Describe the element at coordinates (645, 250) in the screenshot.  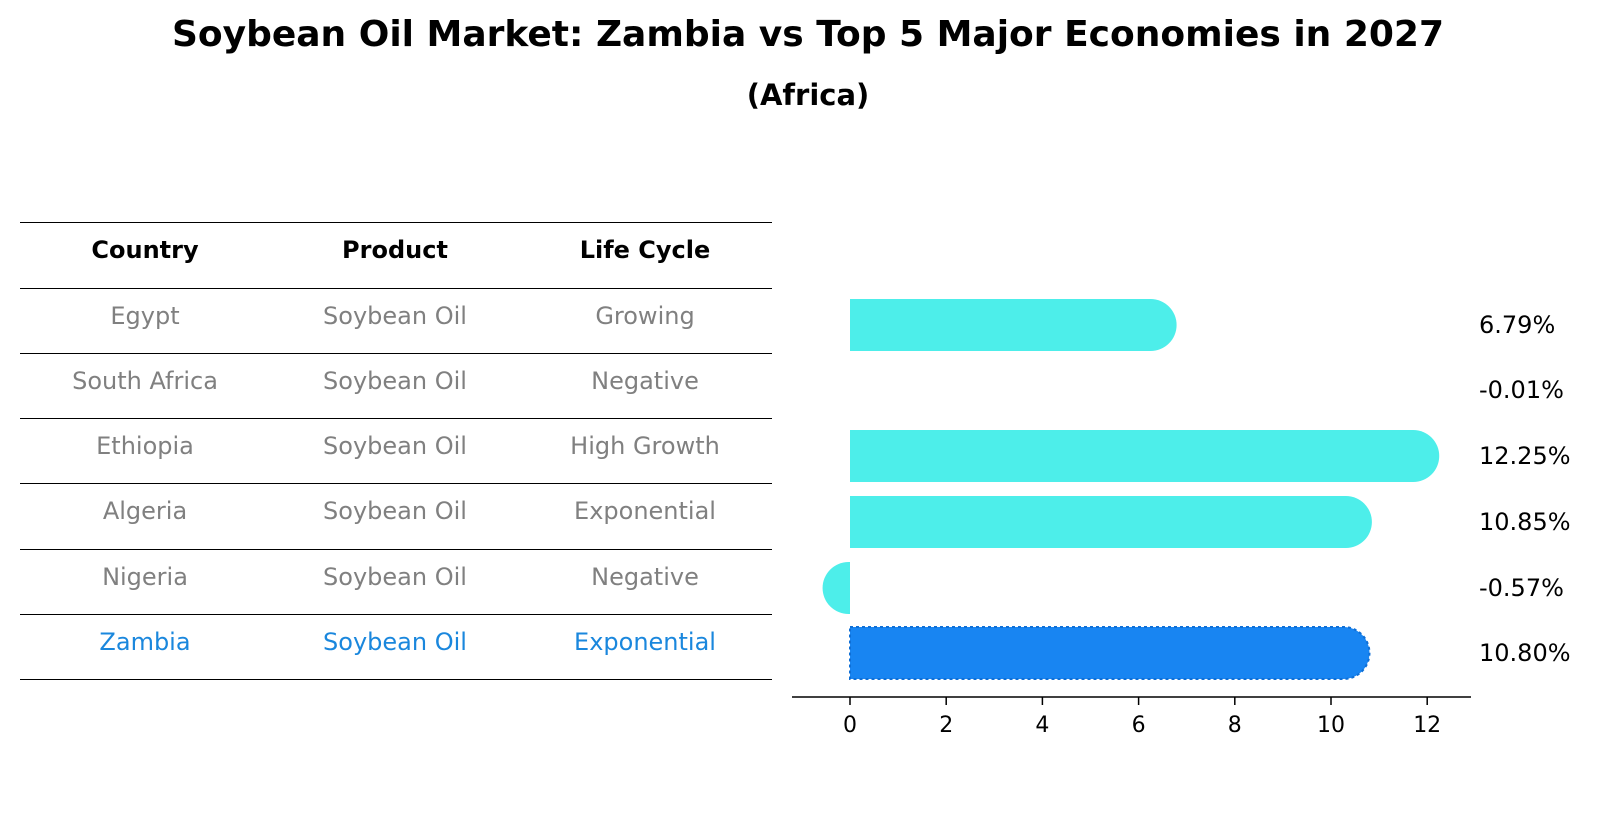
I see `table-header-life-cycle: Life Cycle` at that location.